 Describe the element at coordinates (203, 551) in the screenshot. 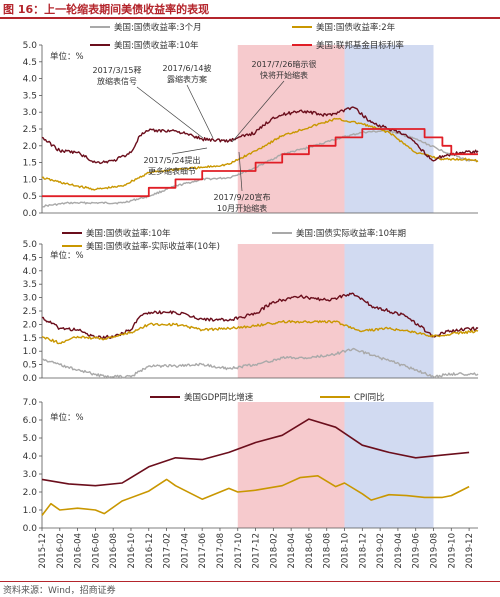

I see `x-tick-label: 2017-06` at that location.